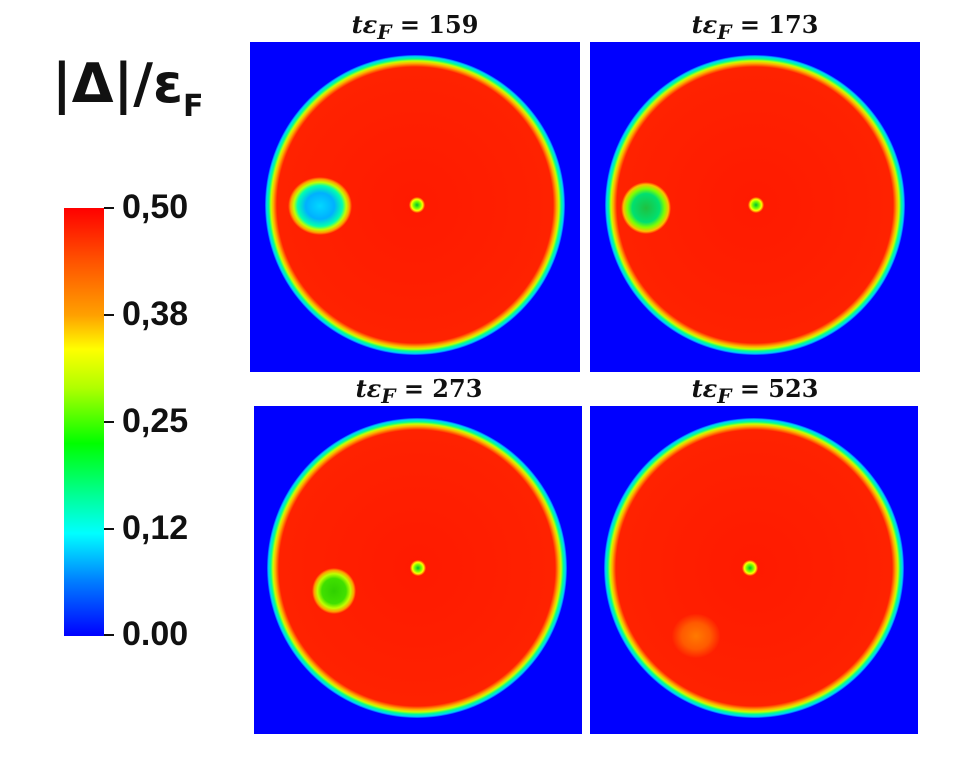 The height and width of the screenshot is (770, 972). I want to click on colorbar-tick-label: 0,50, so click(155, 207).